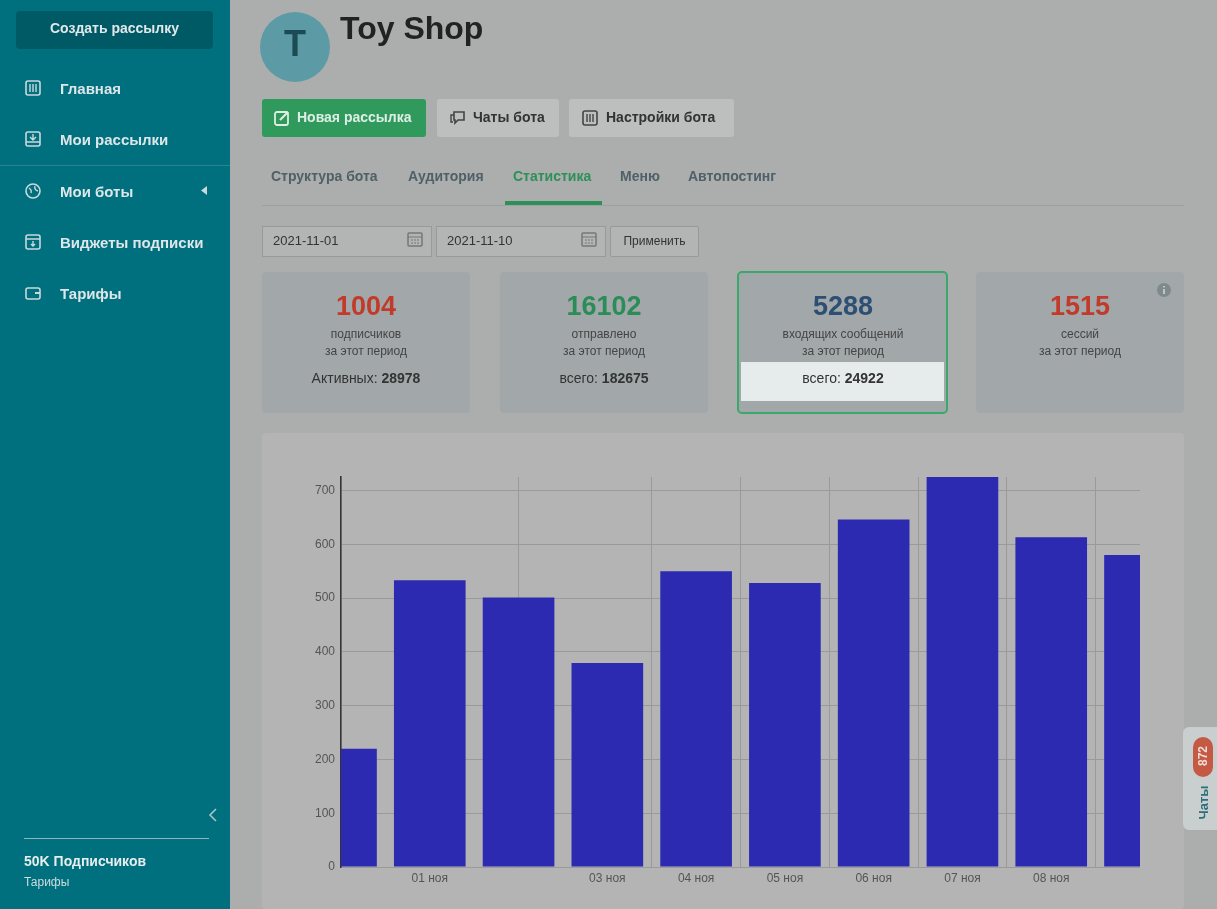 The height and width of the screenshot is (909, 1217). Describe the element at coordinates (324, 176) in the screenshot. I see `text: Структура бота` at that location.